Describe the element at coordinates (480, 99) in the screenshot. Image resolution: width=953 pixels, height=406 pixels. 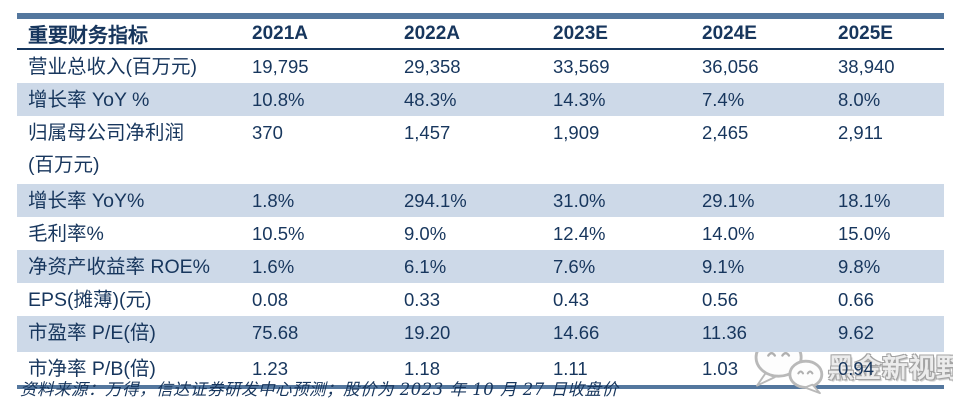
I see `table-row-revenue-growth: 增长率 YoY % 10.8% 48.3% 14.3% 7.4% 8.0%` at that location.